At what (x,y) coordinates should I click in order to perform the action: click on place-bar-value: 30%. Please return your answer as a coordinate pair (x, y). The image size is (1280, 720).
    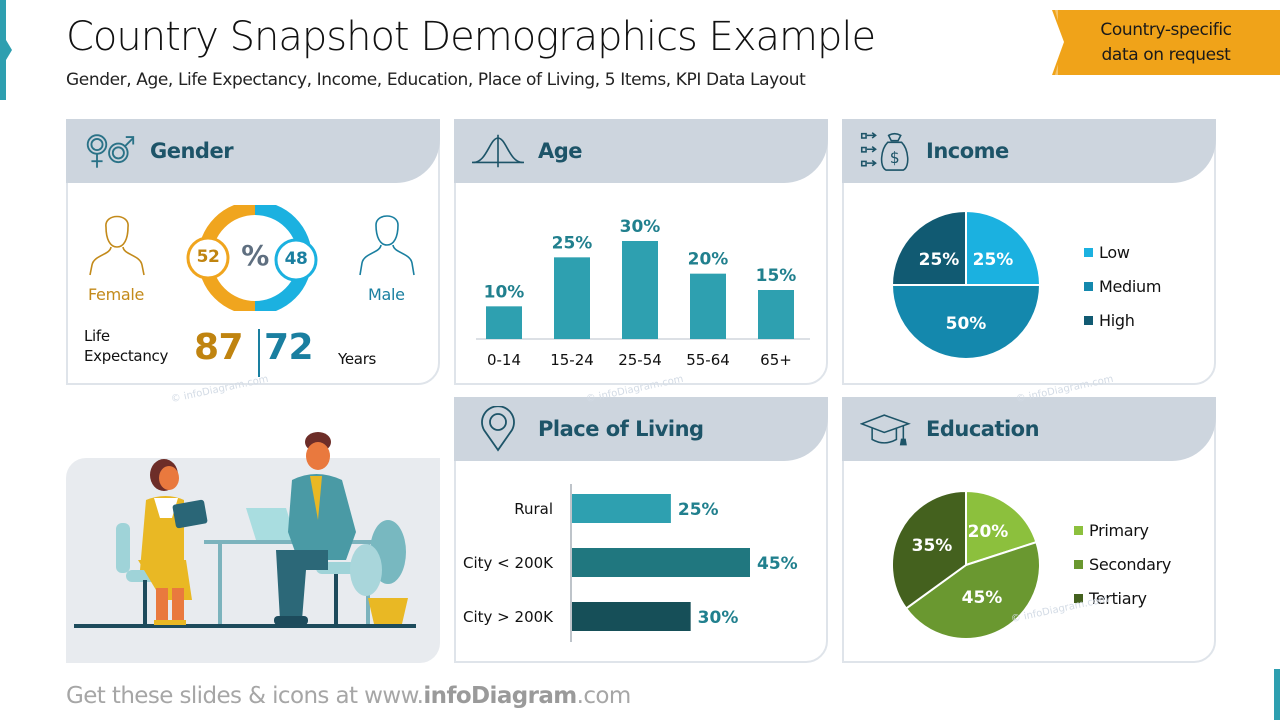
    Looking at the image, I should click on (718, 618).